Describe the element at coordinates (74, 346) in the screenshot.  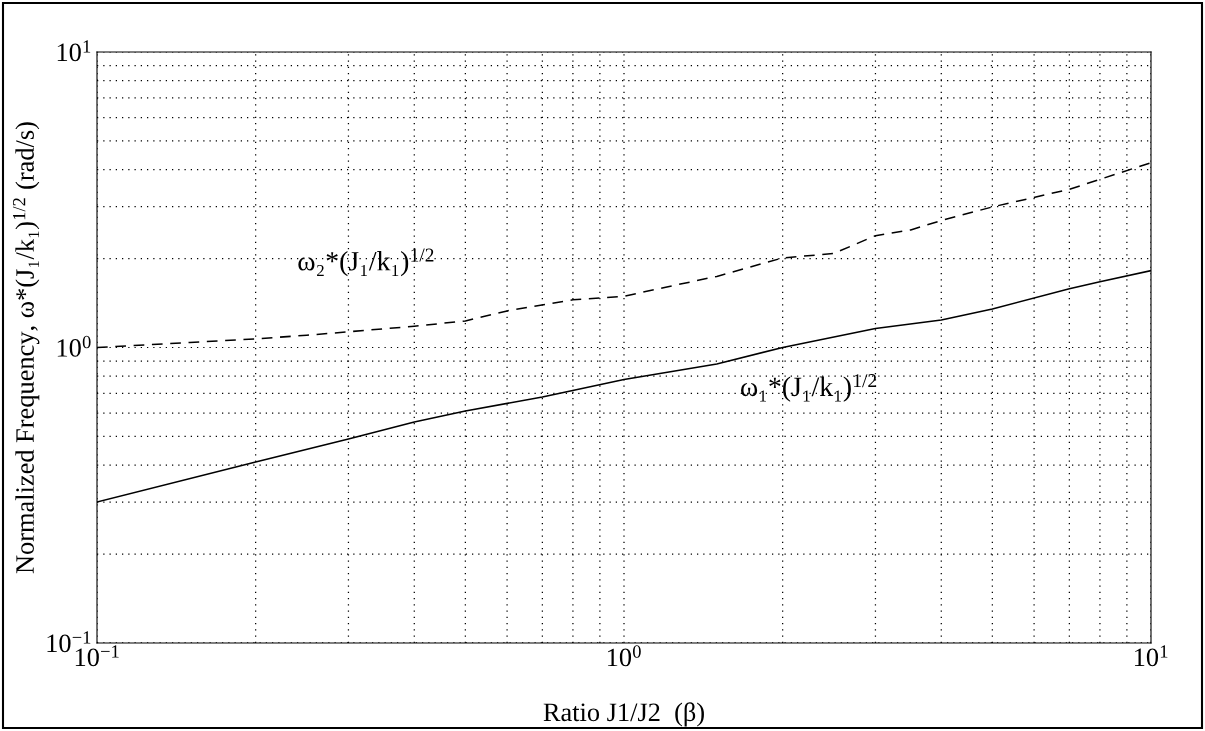
I see `y-tick-label: 10$^{0}$` at that location.